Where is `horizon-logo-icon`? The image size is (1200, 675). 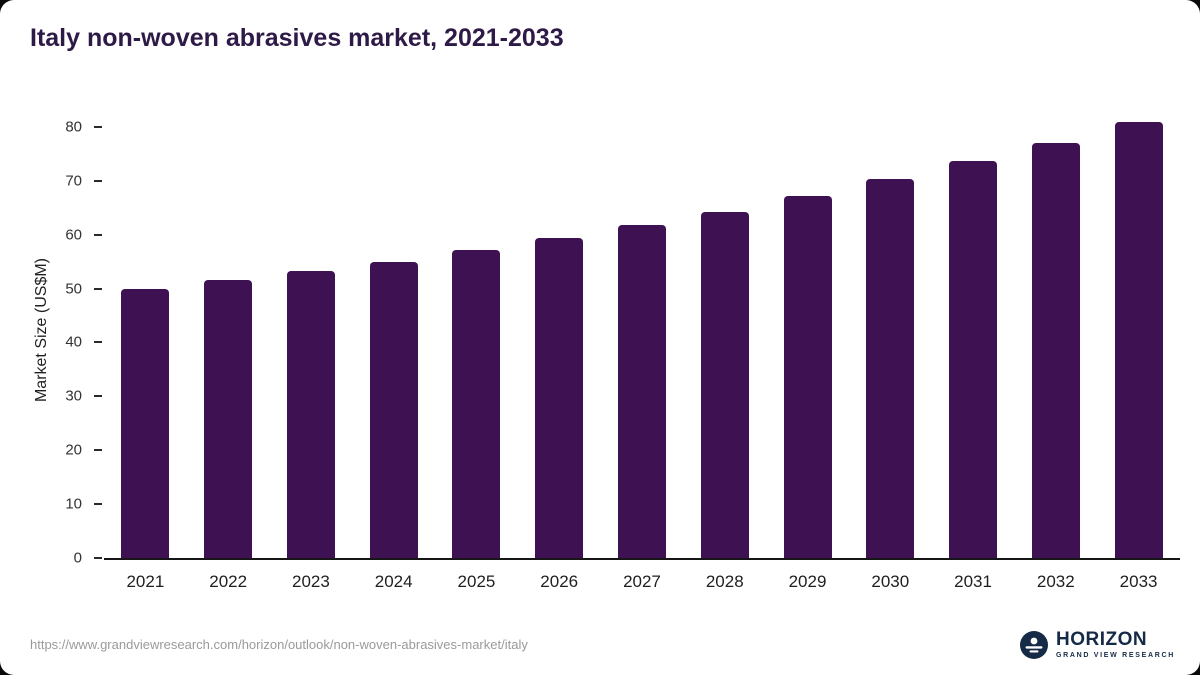 horizon-logo-icon is located at coordinates (1033, 644).